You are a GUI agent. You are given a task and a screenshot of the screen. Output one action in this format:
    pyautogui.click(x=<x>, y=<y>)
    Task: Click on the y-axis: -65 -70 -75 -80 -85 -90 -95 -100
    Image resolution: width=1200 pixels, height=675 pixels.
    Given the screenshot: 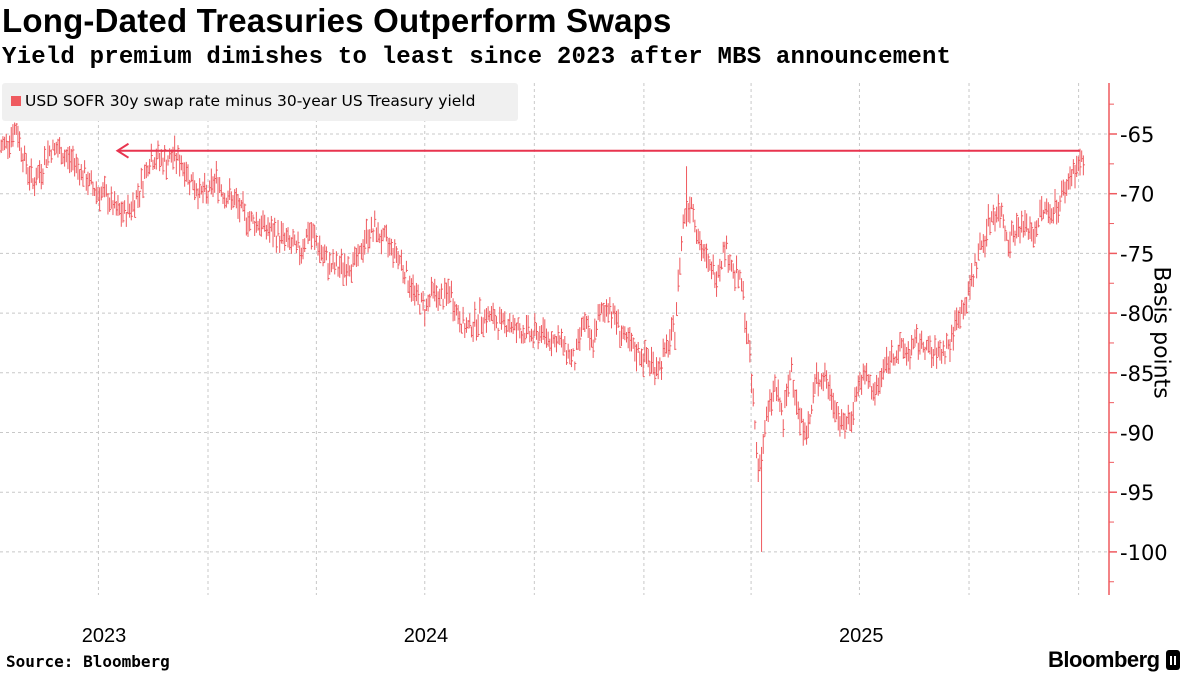 What is the action you would take?
    pyautogui.click(x=1138, y=339)
    